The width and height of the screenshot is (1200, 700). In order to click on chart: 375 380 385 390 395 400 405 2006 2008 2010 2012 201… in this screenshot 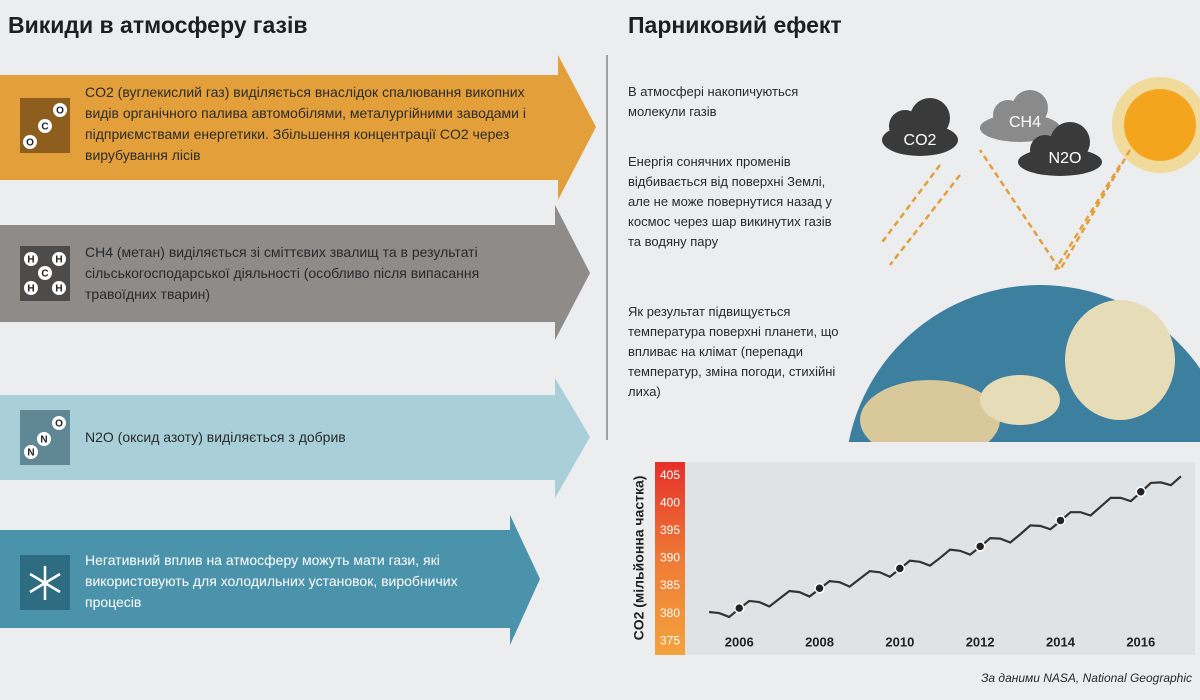, I will do `click(921, 558)`.